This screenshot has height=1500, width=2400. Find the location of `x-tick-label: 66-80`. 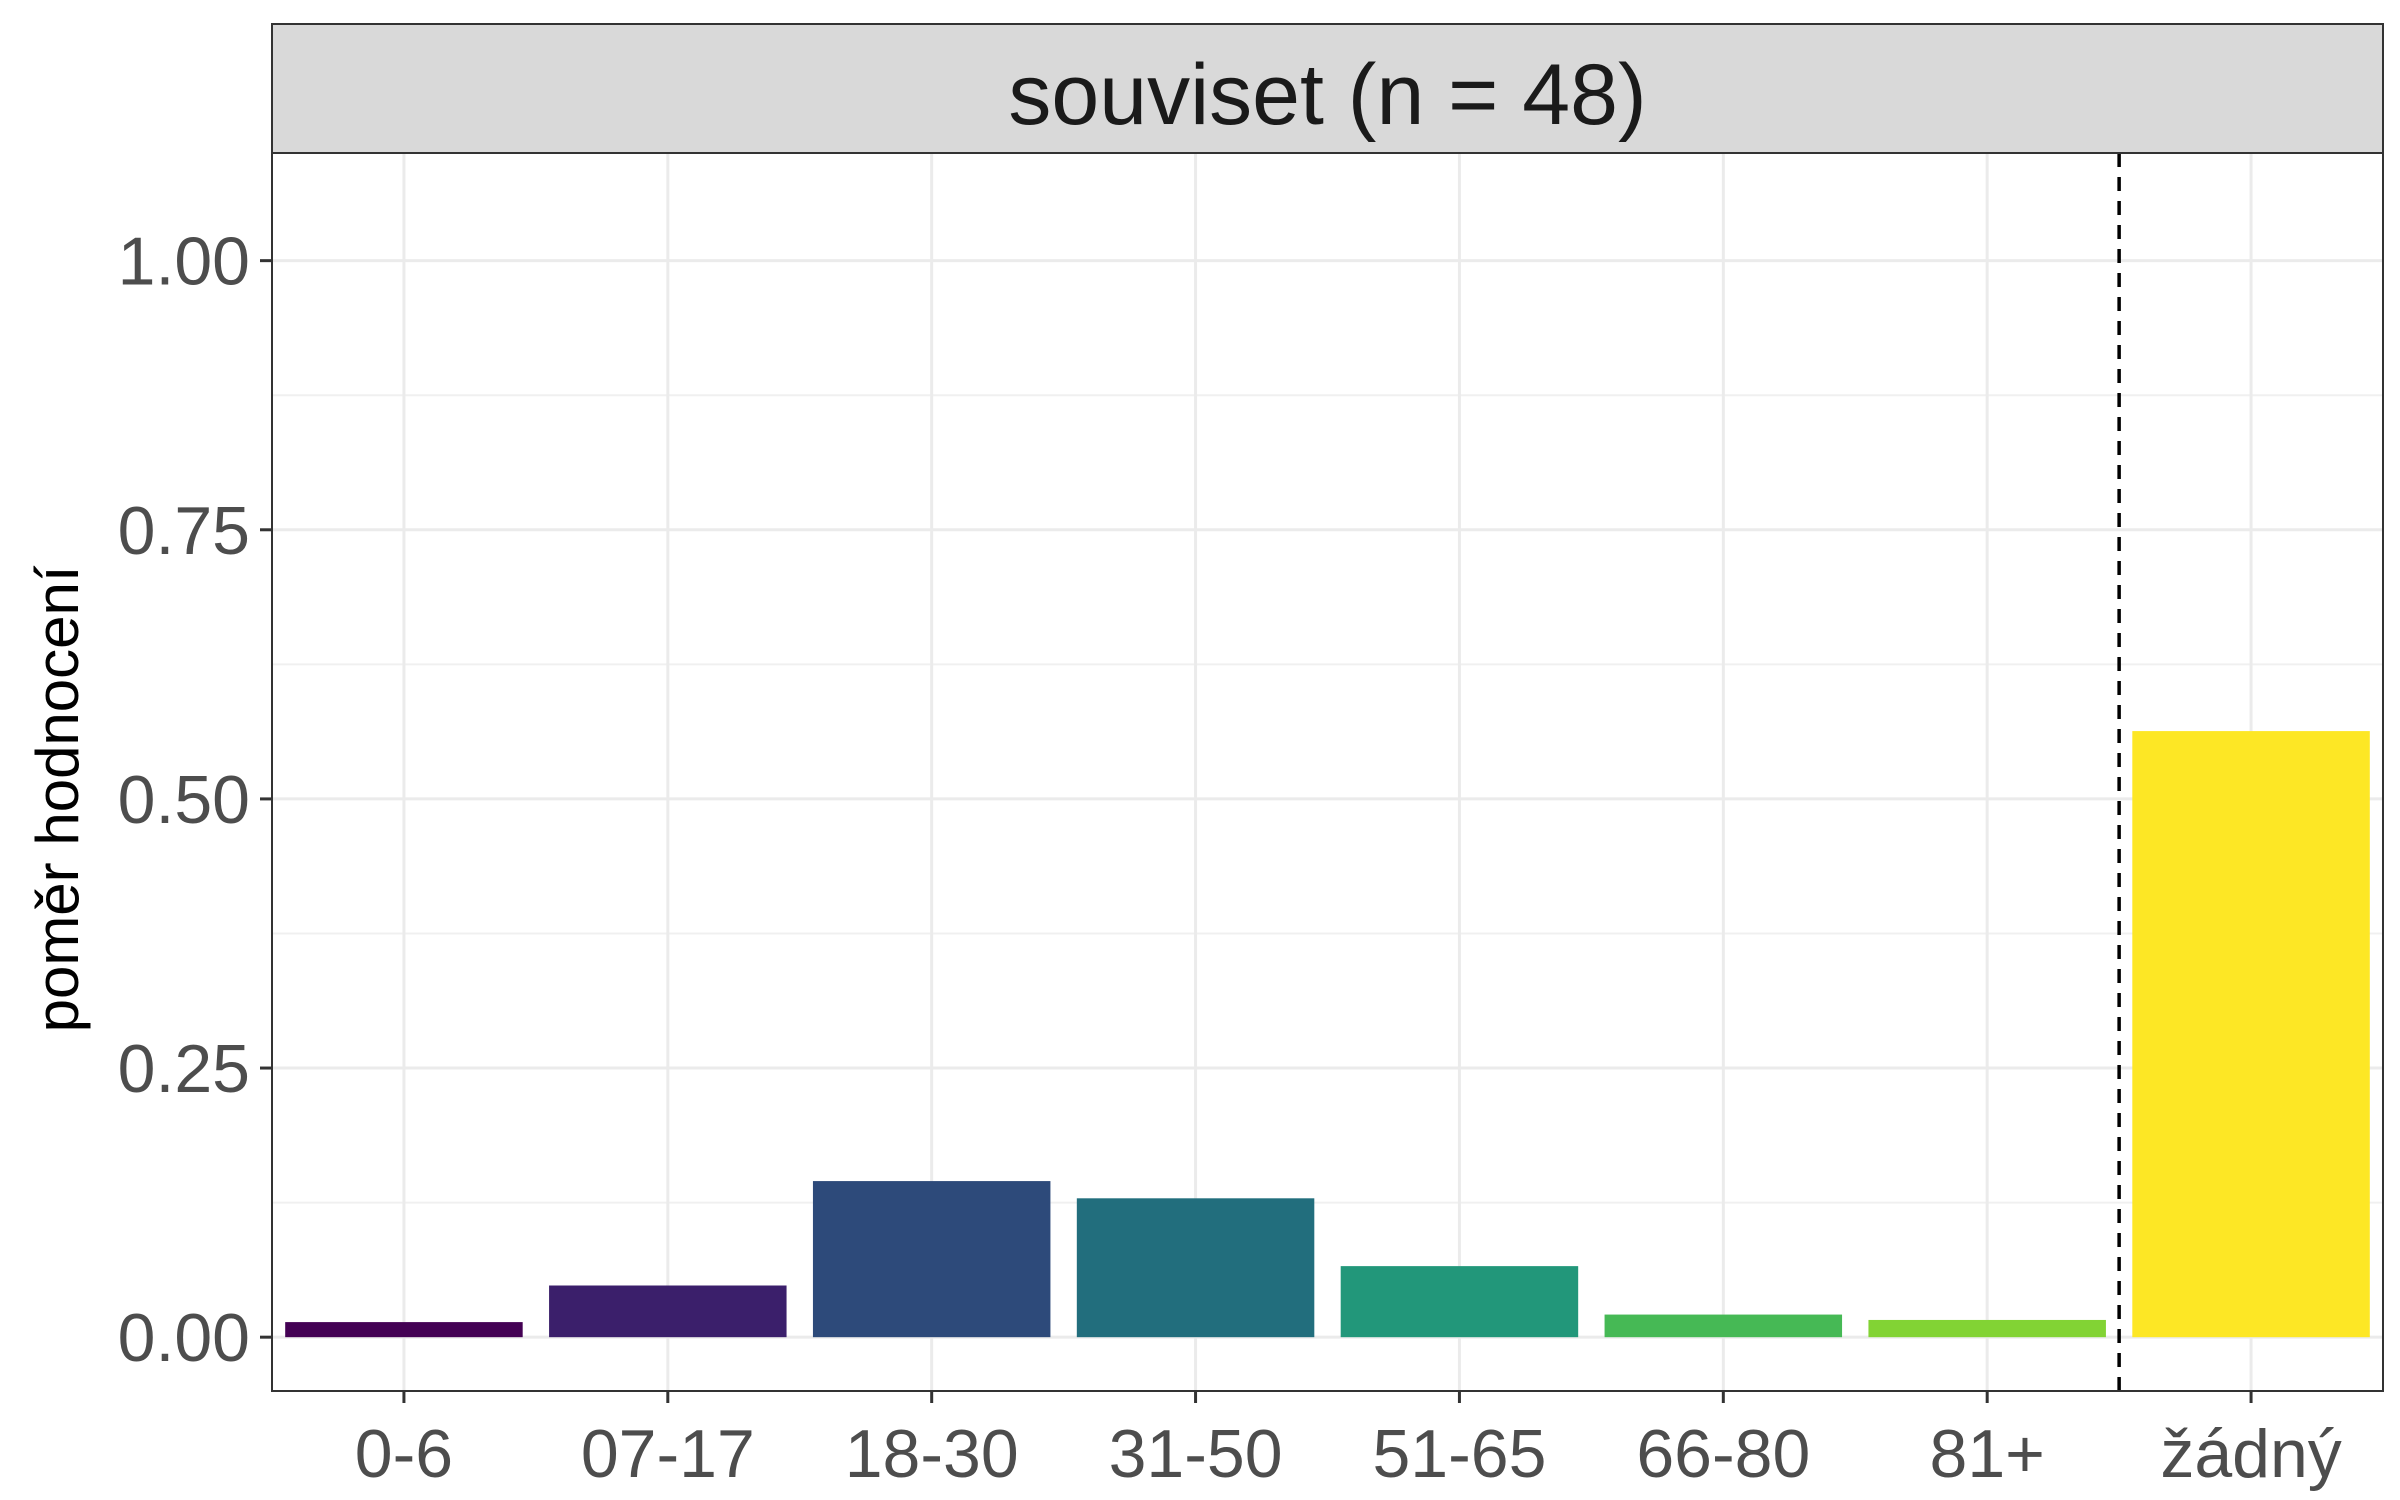

x-tick-label: 66-80 is located at coordinates (1723, 1454).